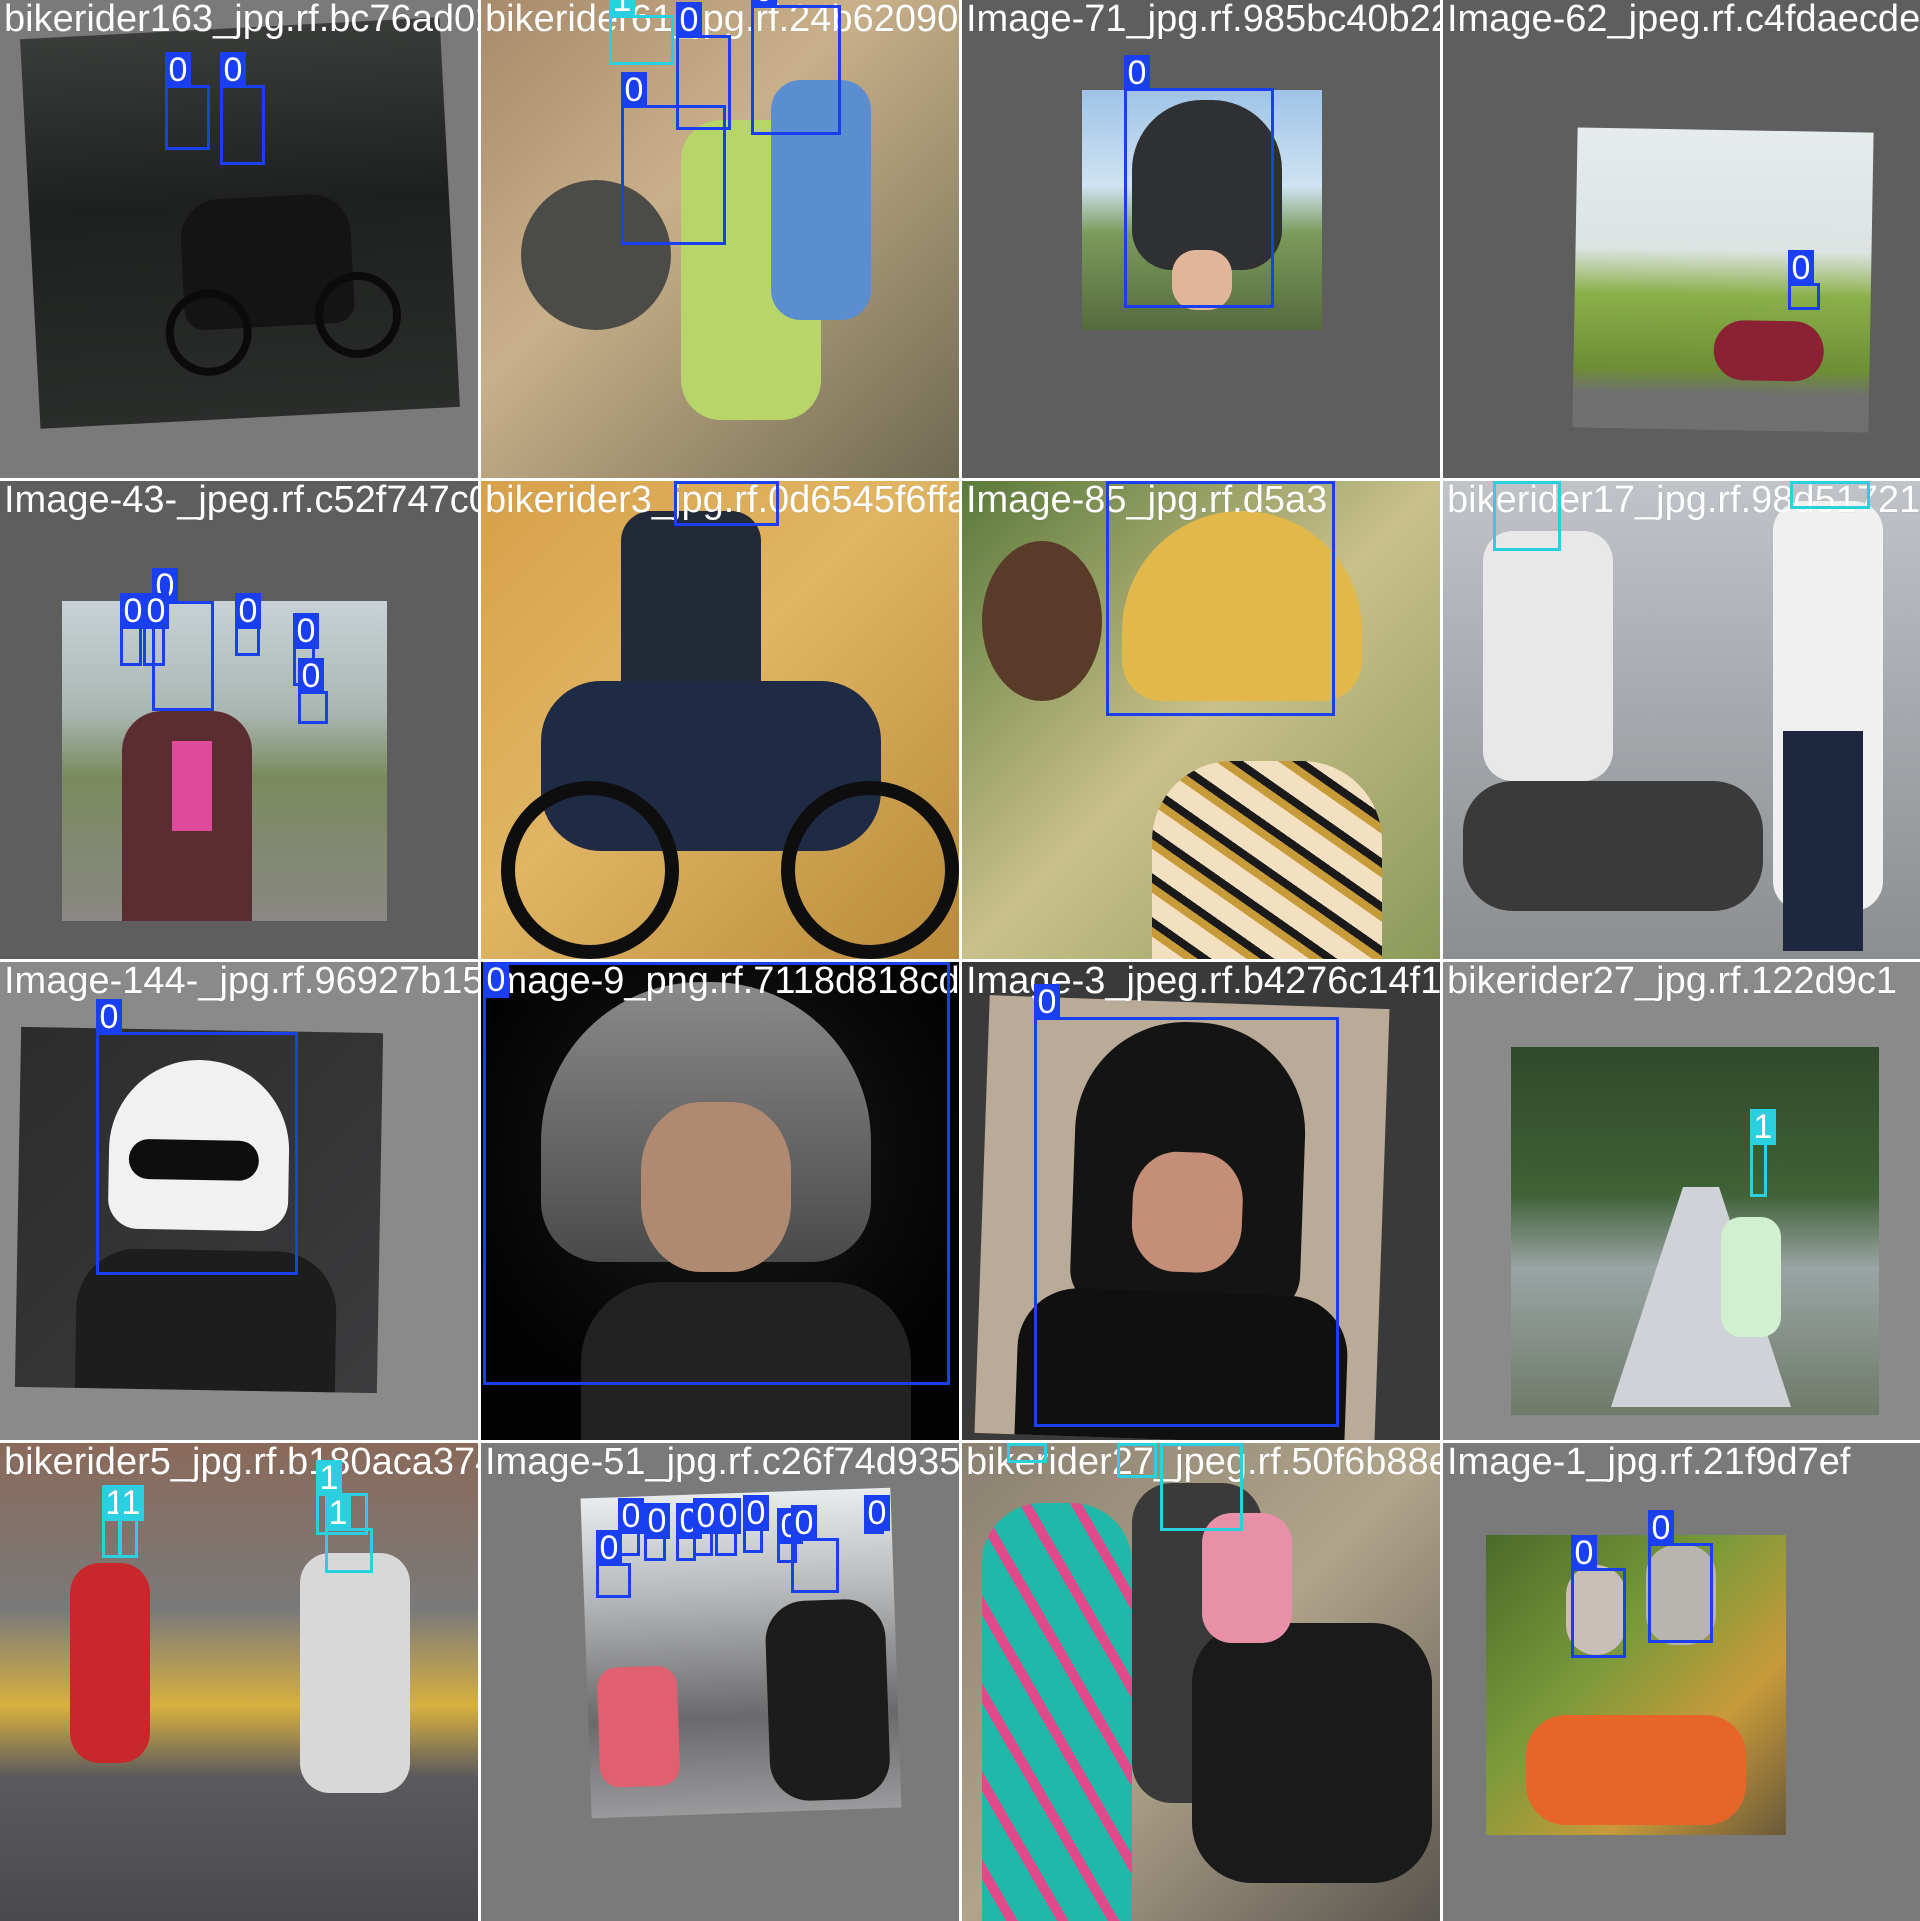  What do you see at coordinates (1027, 1453) in the screenshot?
I see `tile-15-box-1: 1` at bounding box center [1027, 1453].